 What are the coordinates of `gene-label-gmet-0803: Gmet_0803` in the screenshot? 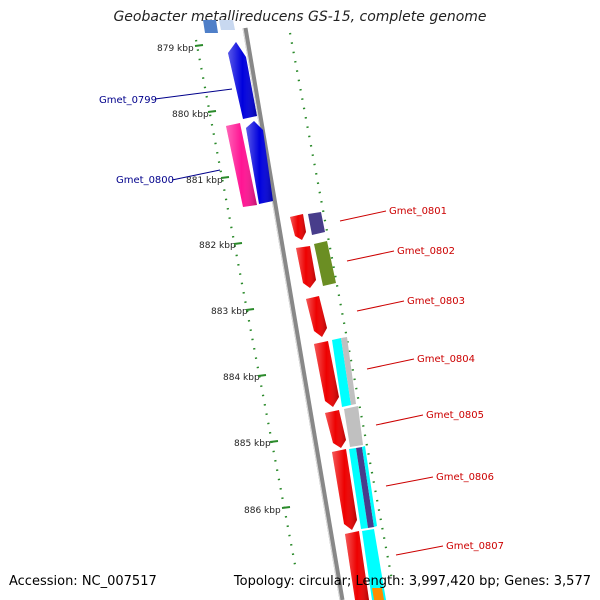 It's located at (436, 301).